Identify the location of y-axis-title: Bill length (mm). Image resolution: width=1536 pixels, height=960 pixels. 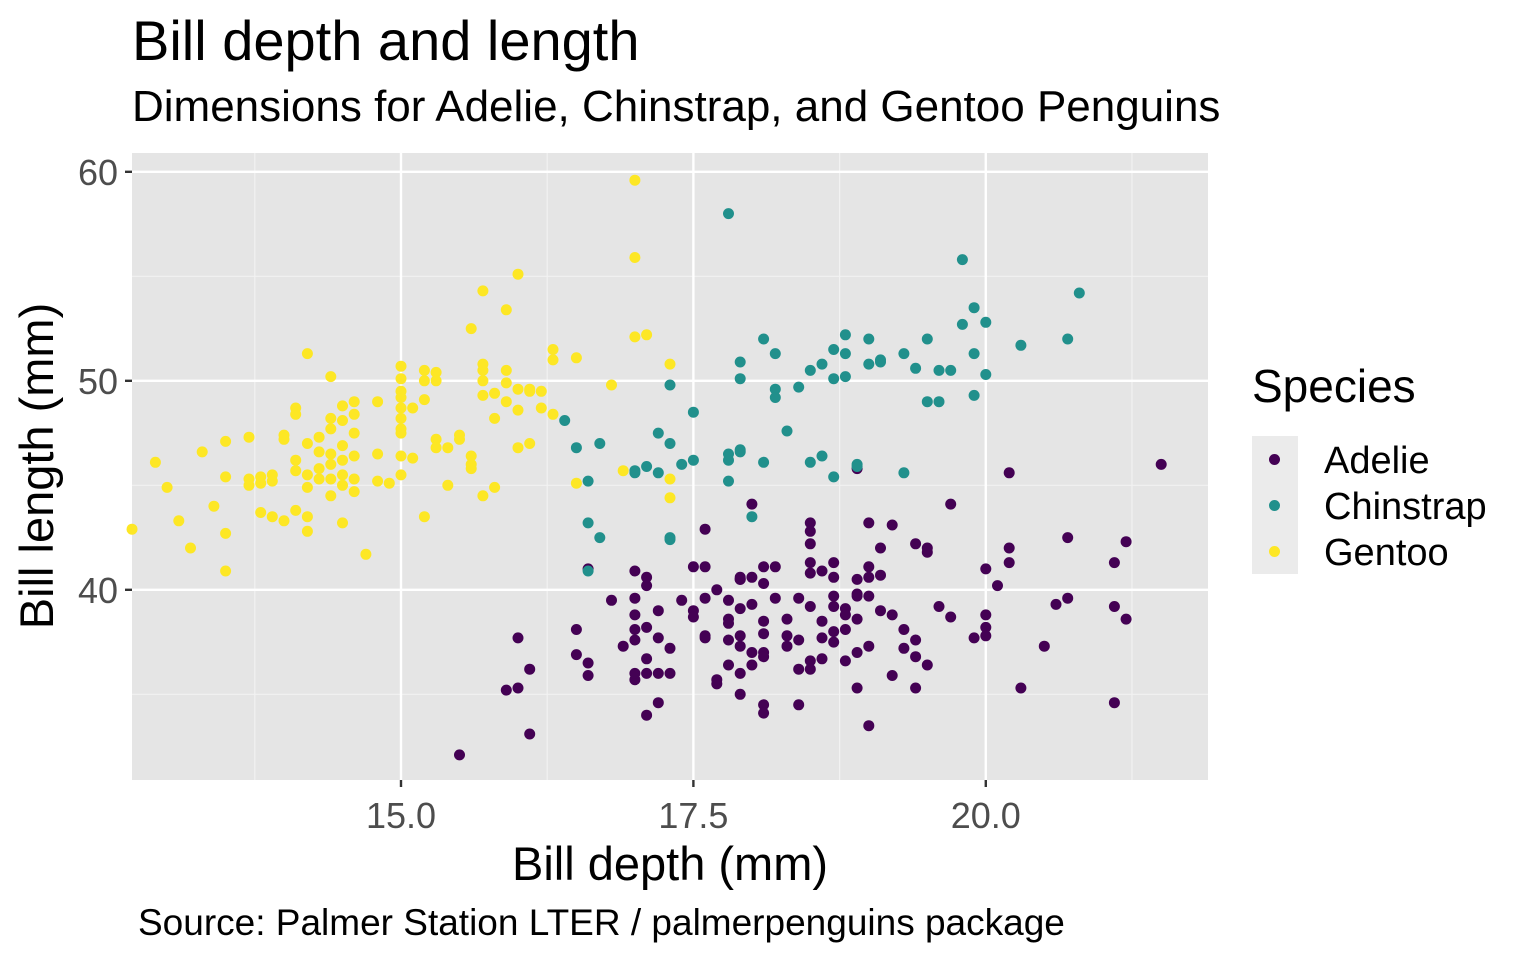
(36, 466).